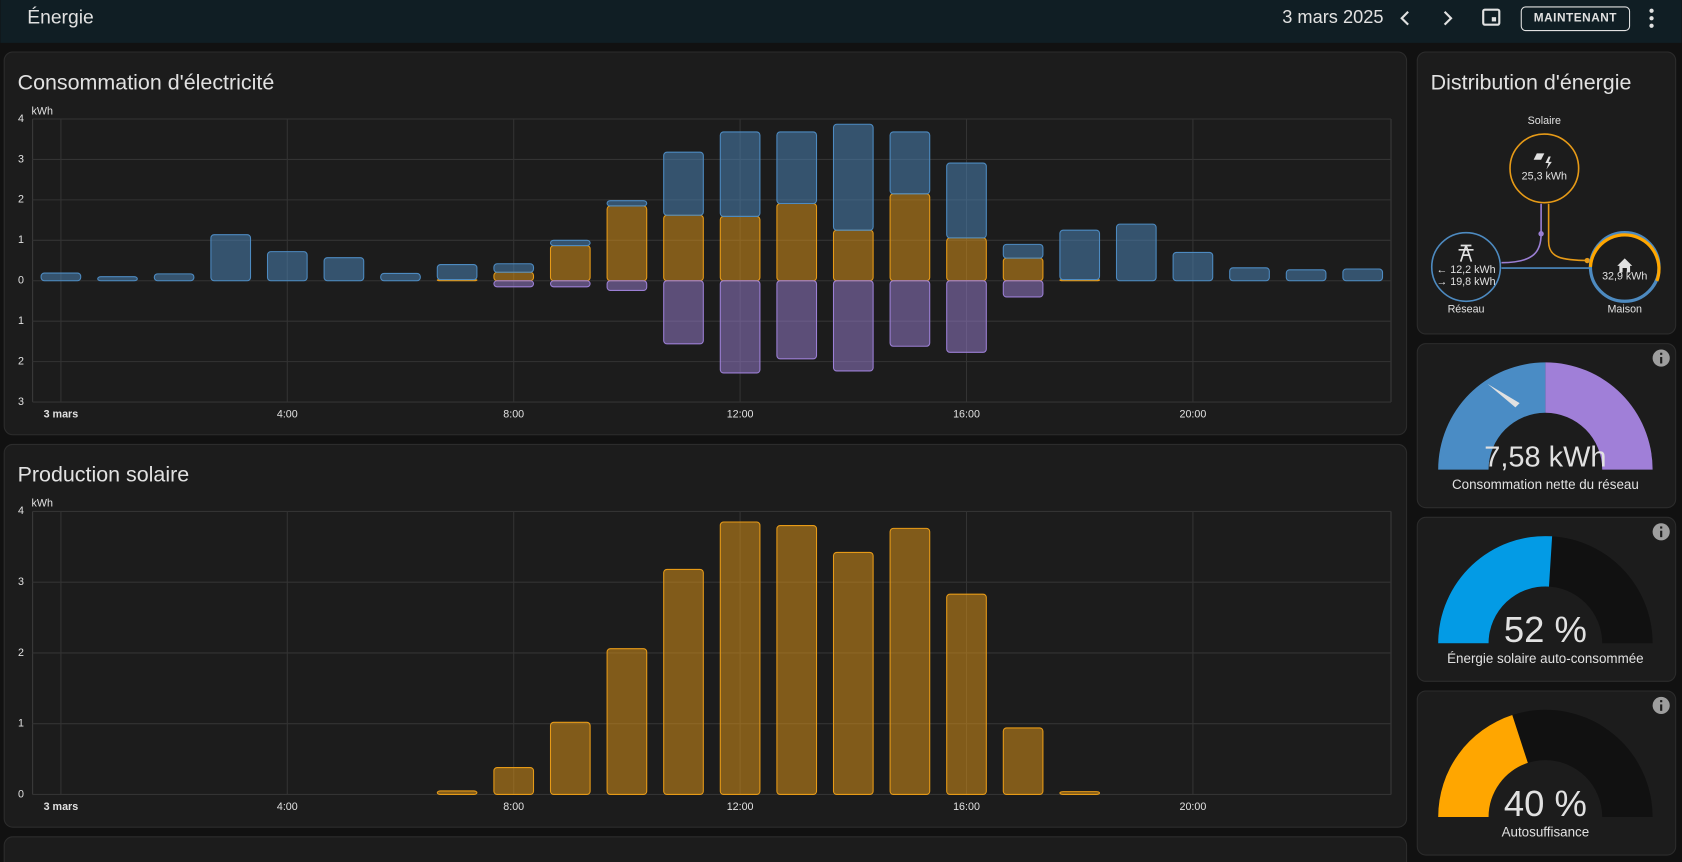  I want to click on gauge-label: Énergie solaire auto-consommée, so click(1545, 658).